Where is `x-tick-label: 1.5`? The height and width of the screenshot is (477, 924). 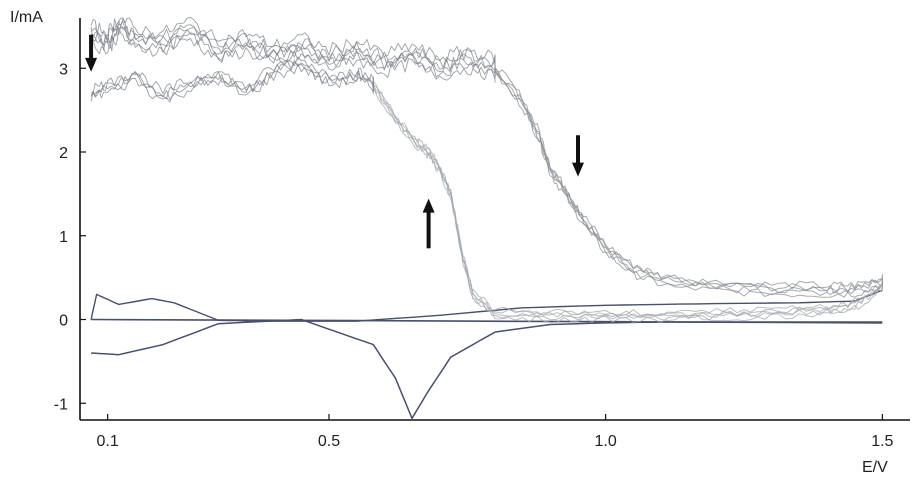
x-tick-label: 1.5 is located at coordinates (882, 441).